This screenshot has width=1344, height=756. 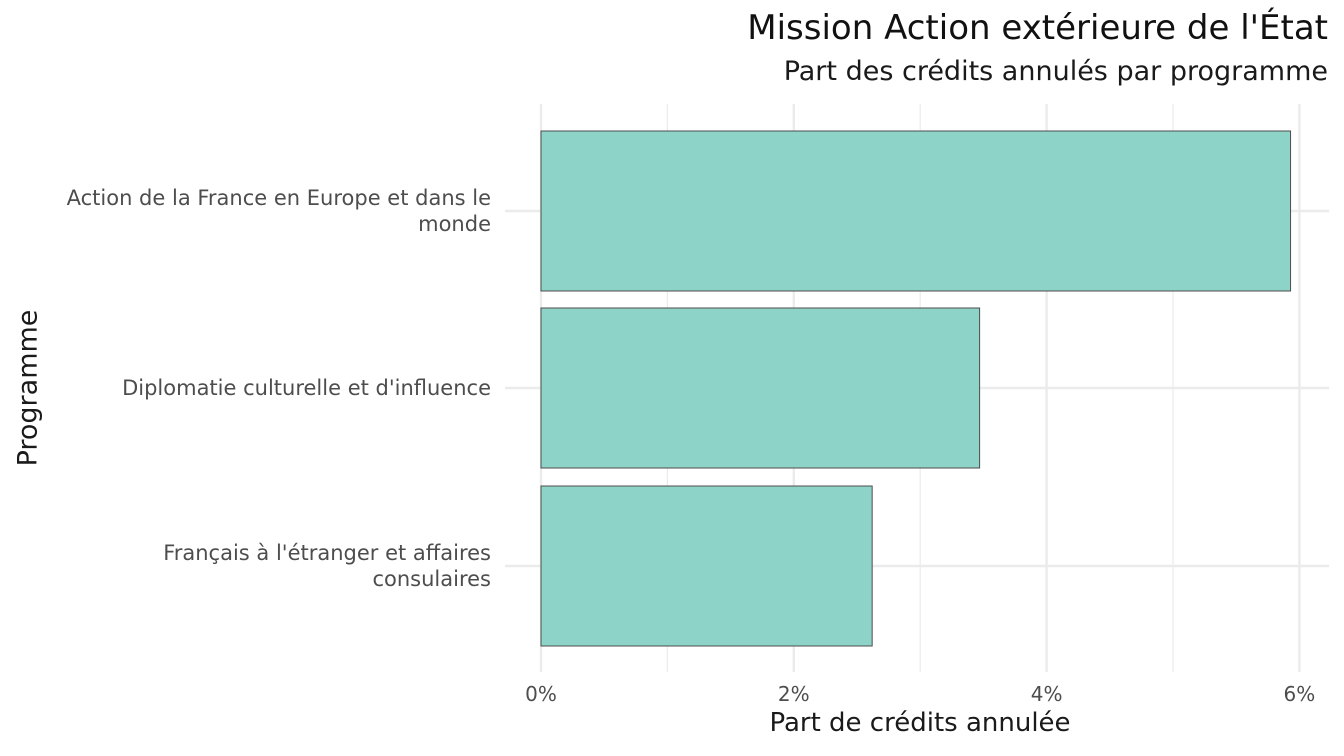 What do you see at coordinates (541, 694) in the screenshot?
I see `x-tick-label: 0%` at bounding box center [541, 694].